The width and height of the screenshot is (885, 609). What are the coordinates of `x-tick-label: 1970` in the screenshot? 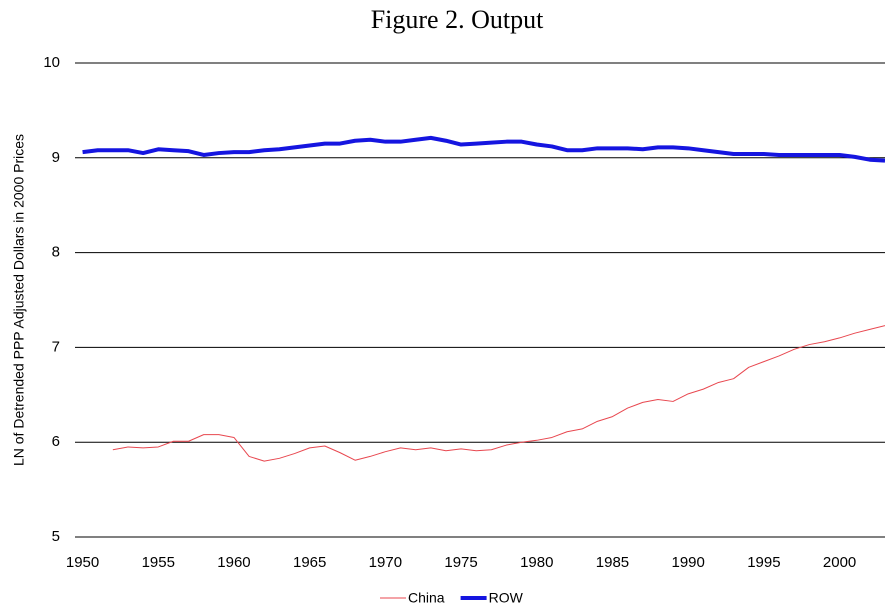 It's located at (385, 562).